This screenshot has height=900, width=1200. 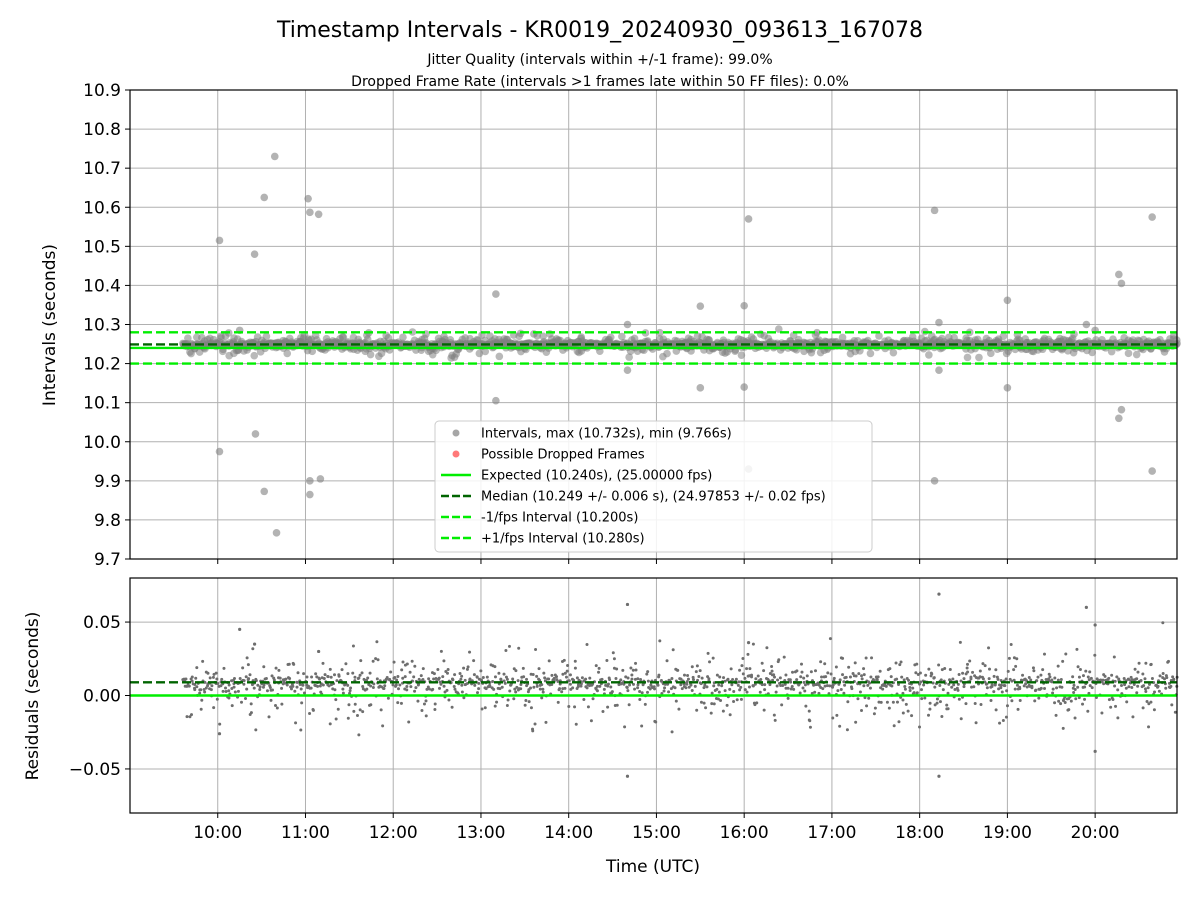 What do you see at coordinates (107, 560) in the screenshot?
I see `intervals-y-tick-label: 9.7` at bounding box center [107, 560].